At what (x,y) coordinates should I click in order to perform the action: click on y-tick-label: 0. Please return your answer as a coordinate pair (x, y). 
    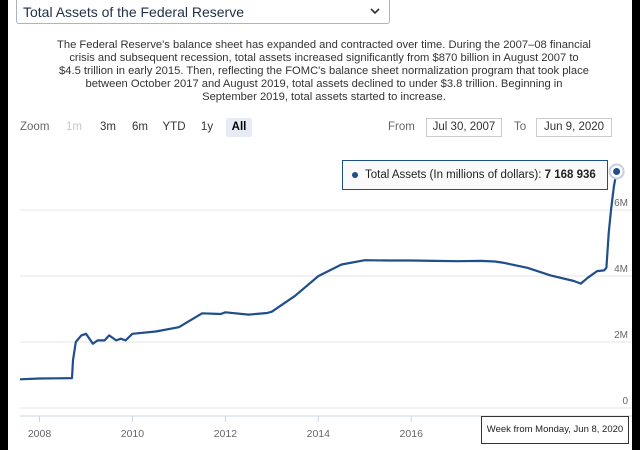
    Looking at the image, I should click on (625, 401).